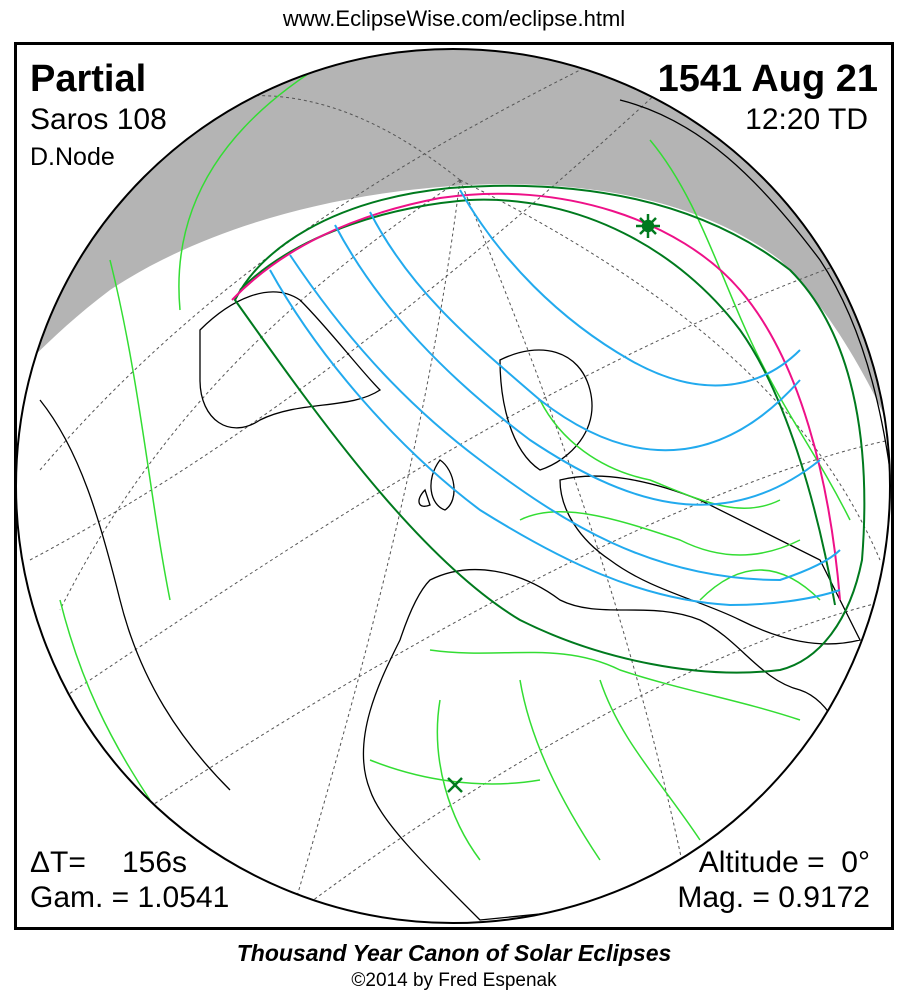 The image size is (908, 1004). Describe the element at coordinates (454, 18) in the screenshot. I see `source-url: www.EclipseWise.com/eclipse.html` at that location.